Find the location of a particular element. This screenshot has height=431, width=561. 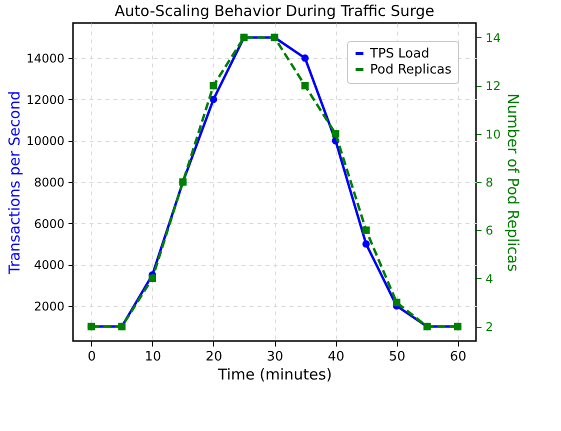

y-axis-title: Transactions per Second is located at coordinates (14, 183).